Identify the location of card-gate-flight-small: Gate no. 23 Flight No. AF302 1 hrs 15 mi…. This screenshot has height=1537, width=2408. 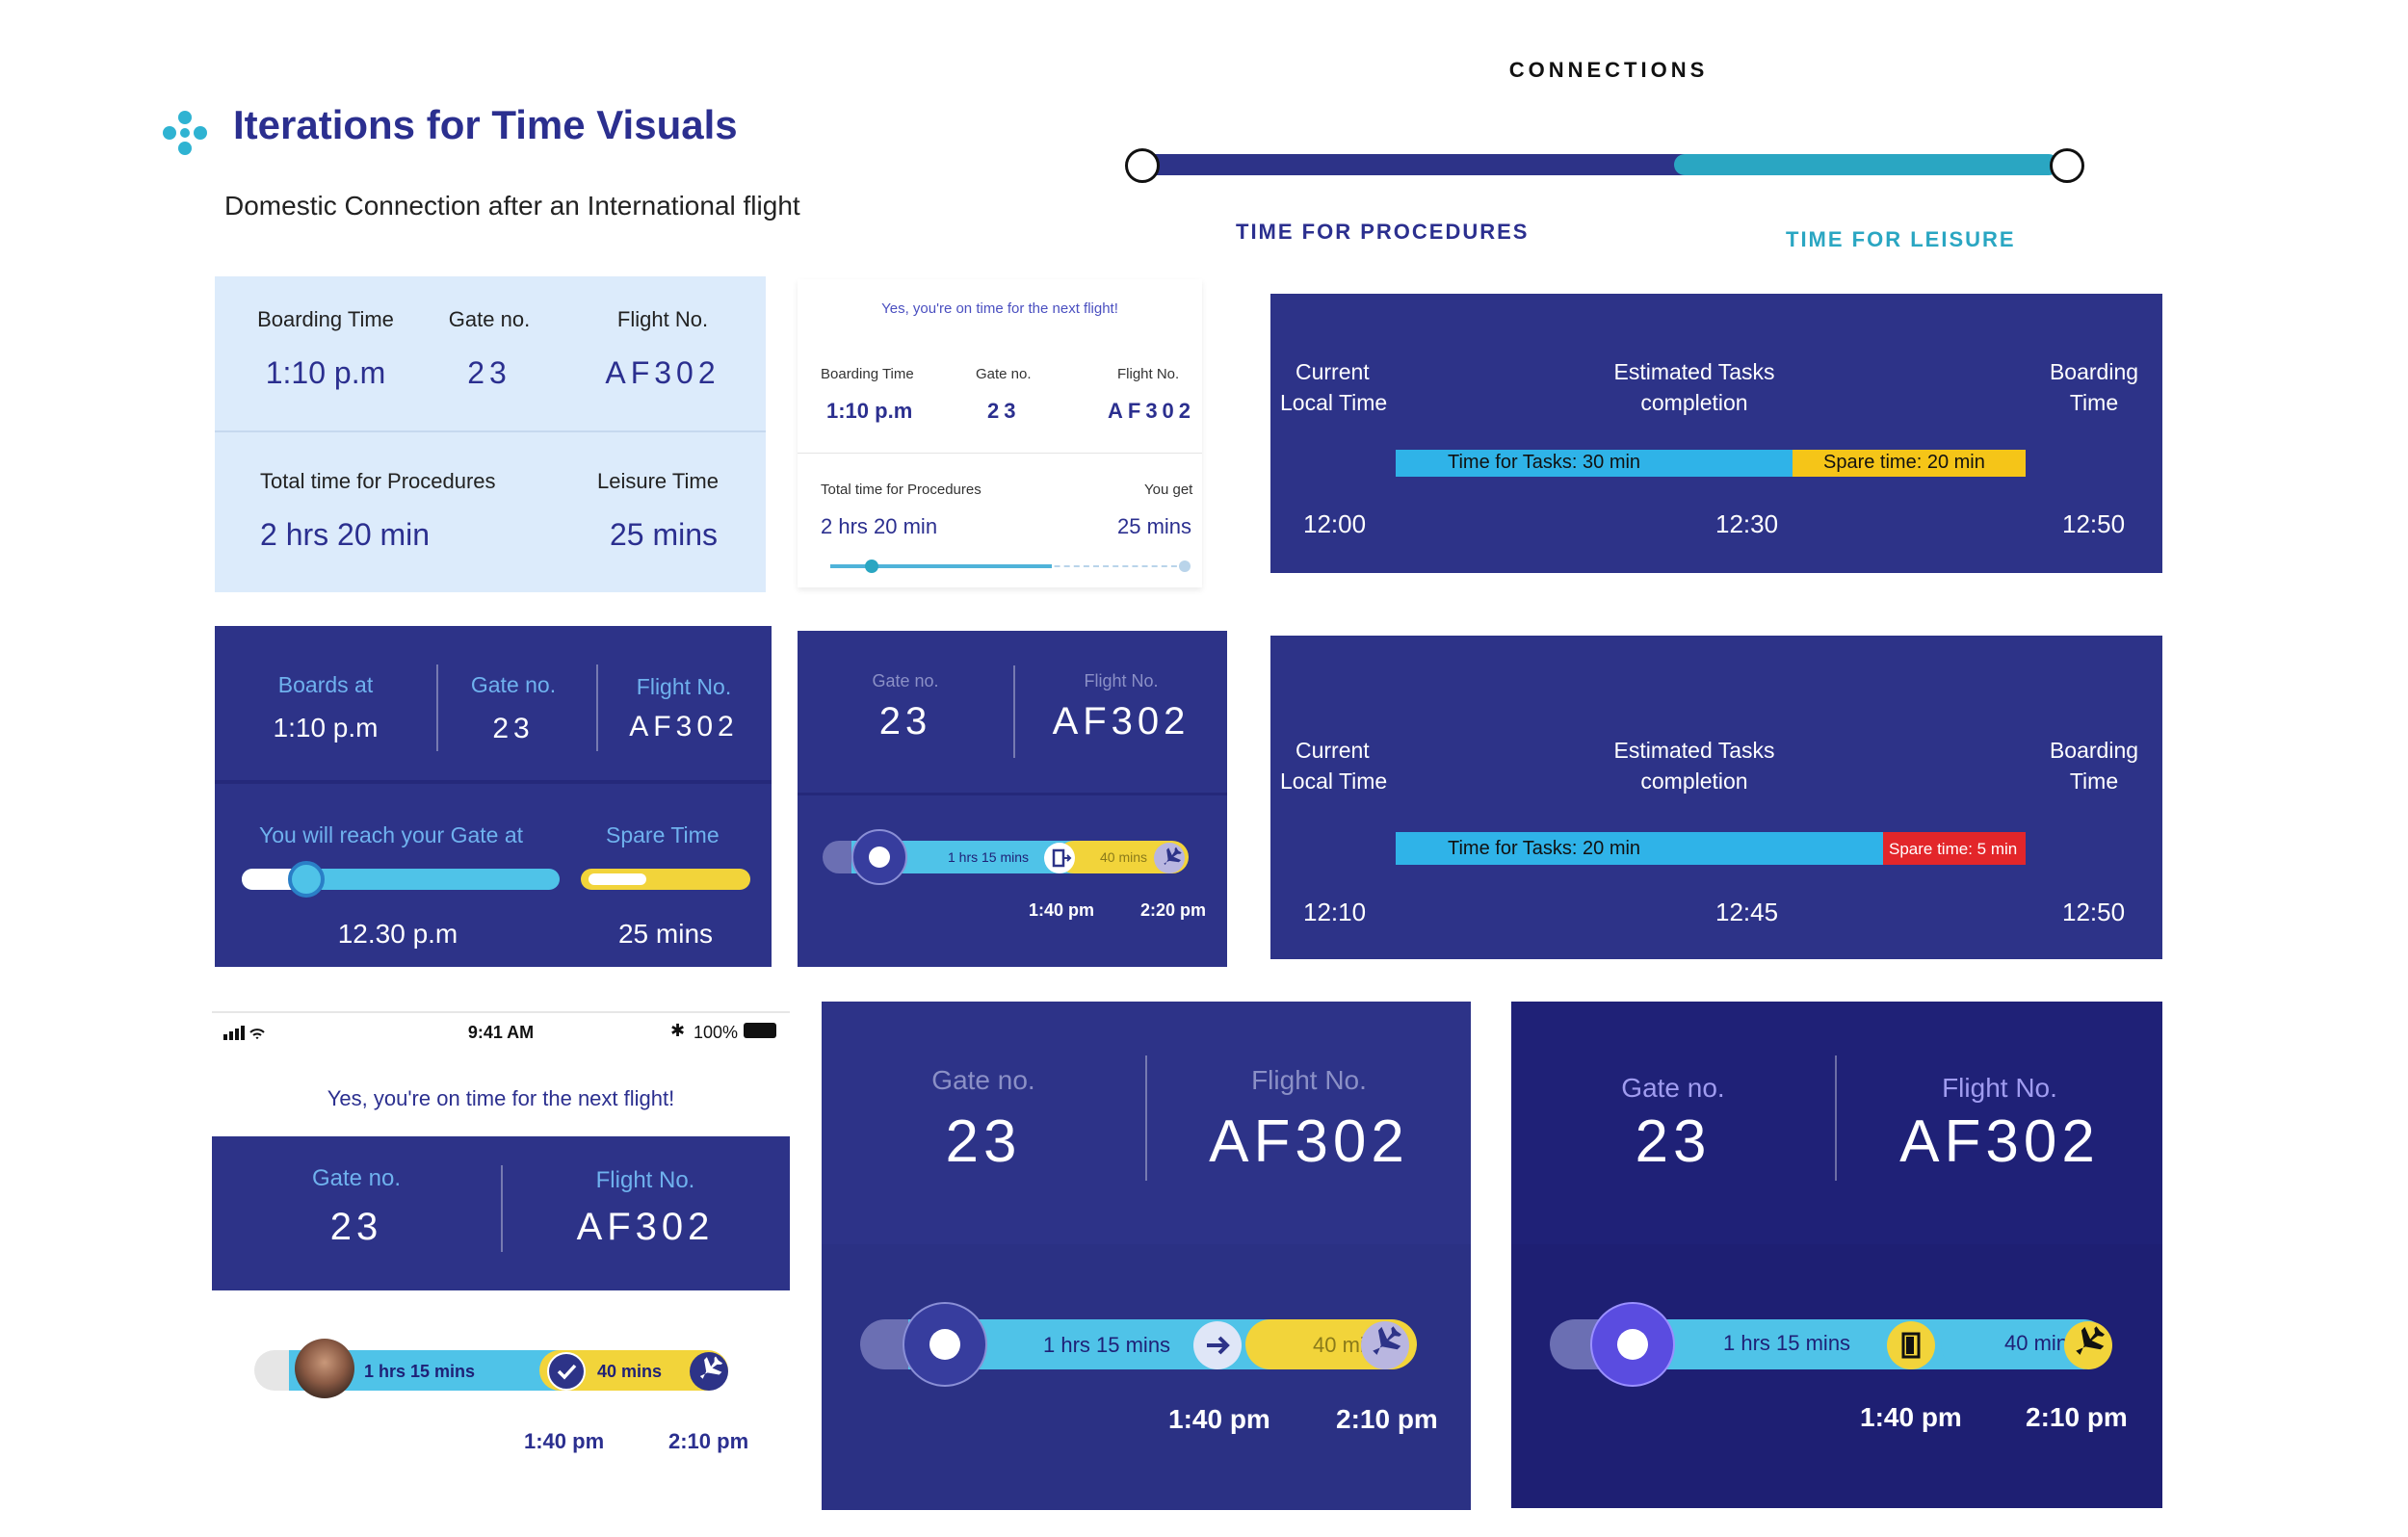
(1012, 799).